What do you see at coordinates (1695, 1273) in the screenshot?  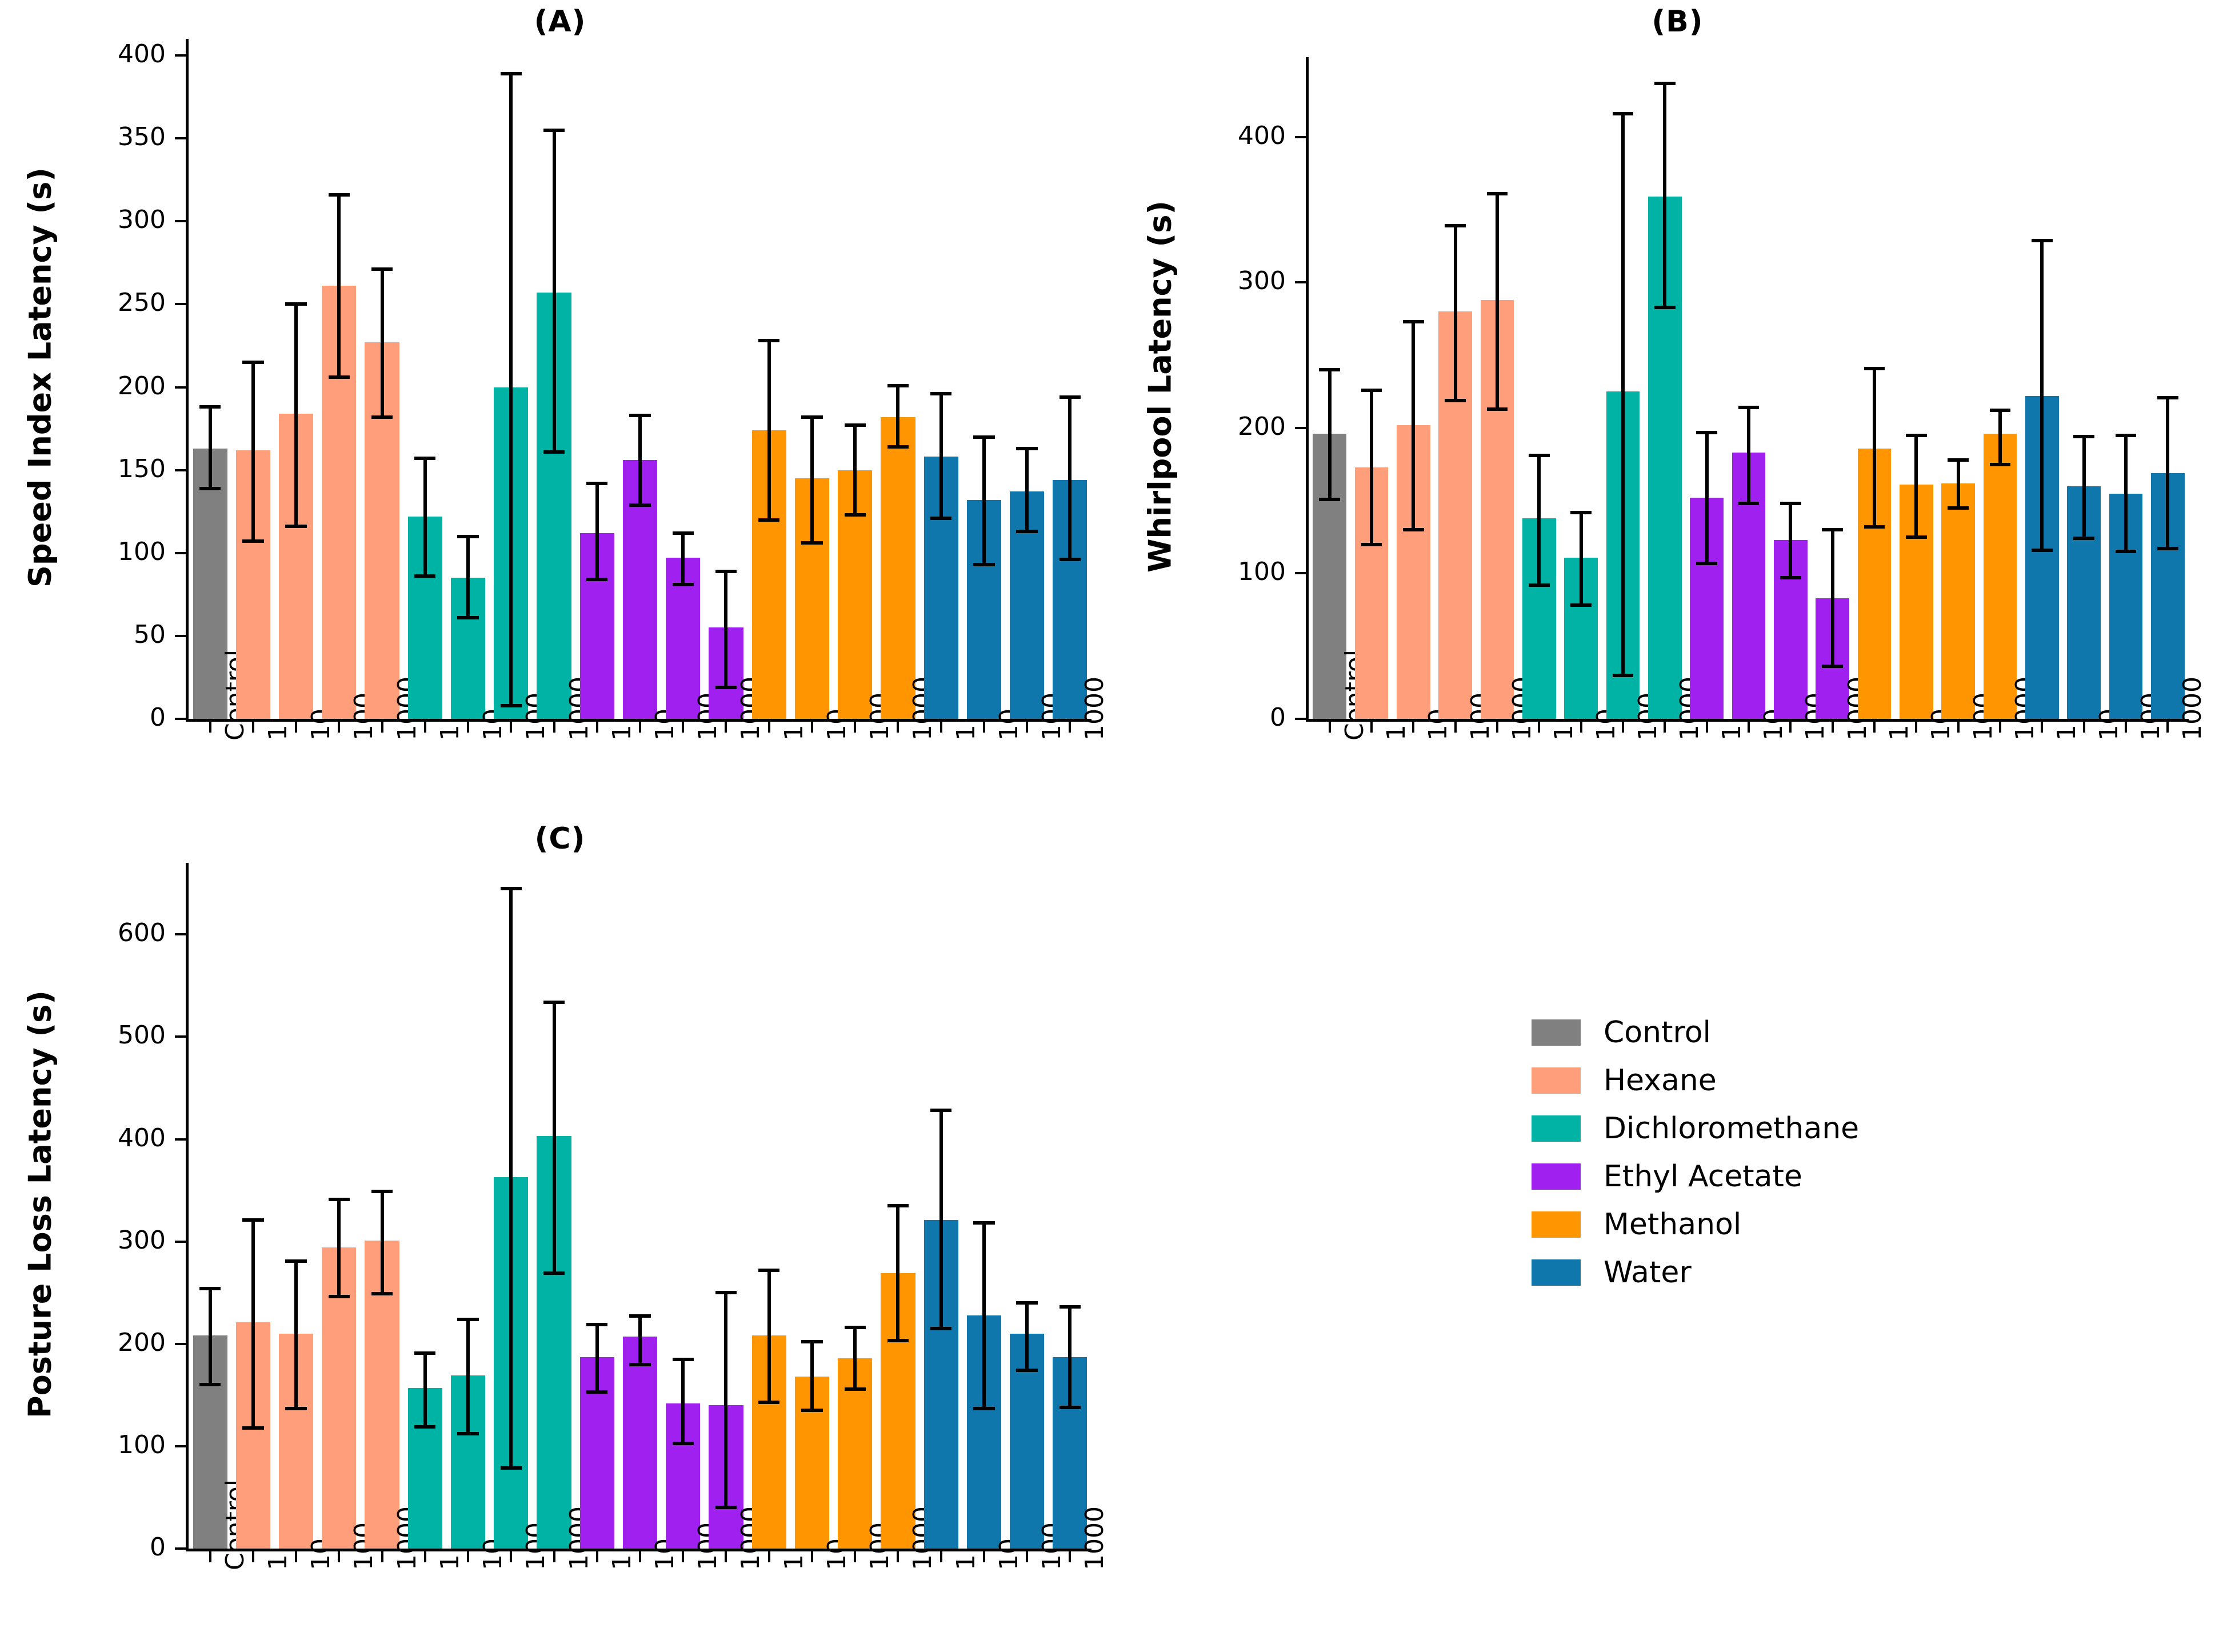 I see `legend-item: Water` at bounding box center [1695, 1273].